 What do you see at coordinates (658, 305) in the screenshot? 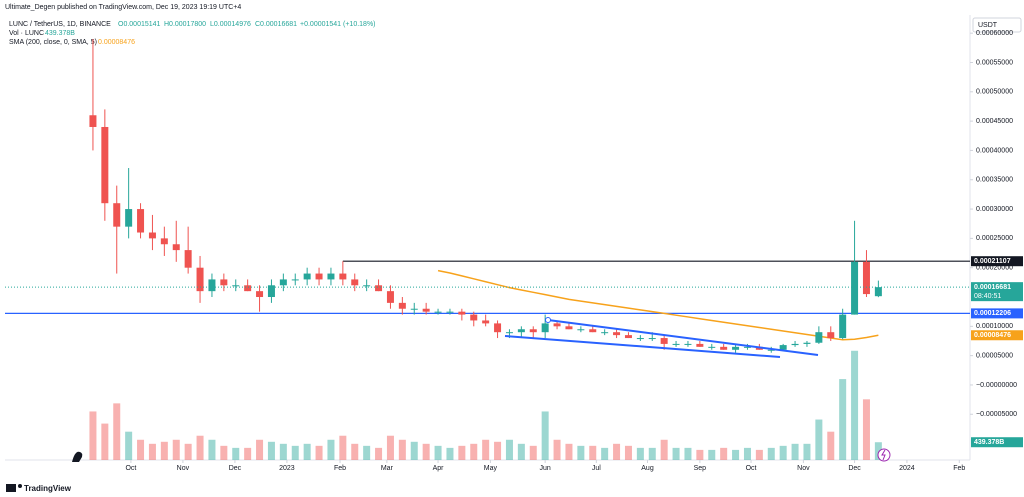
I see `sma-line` at bounding box center [658, 305].